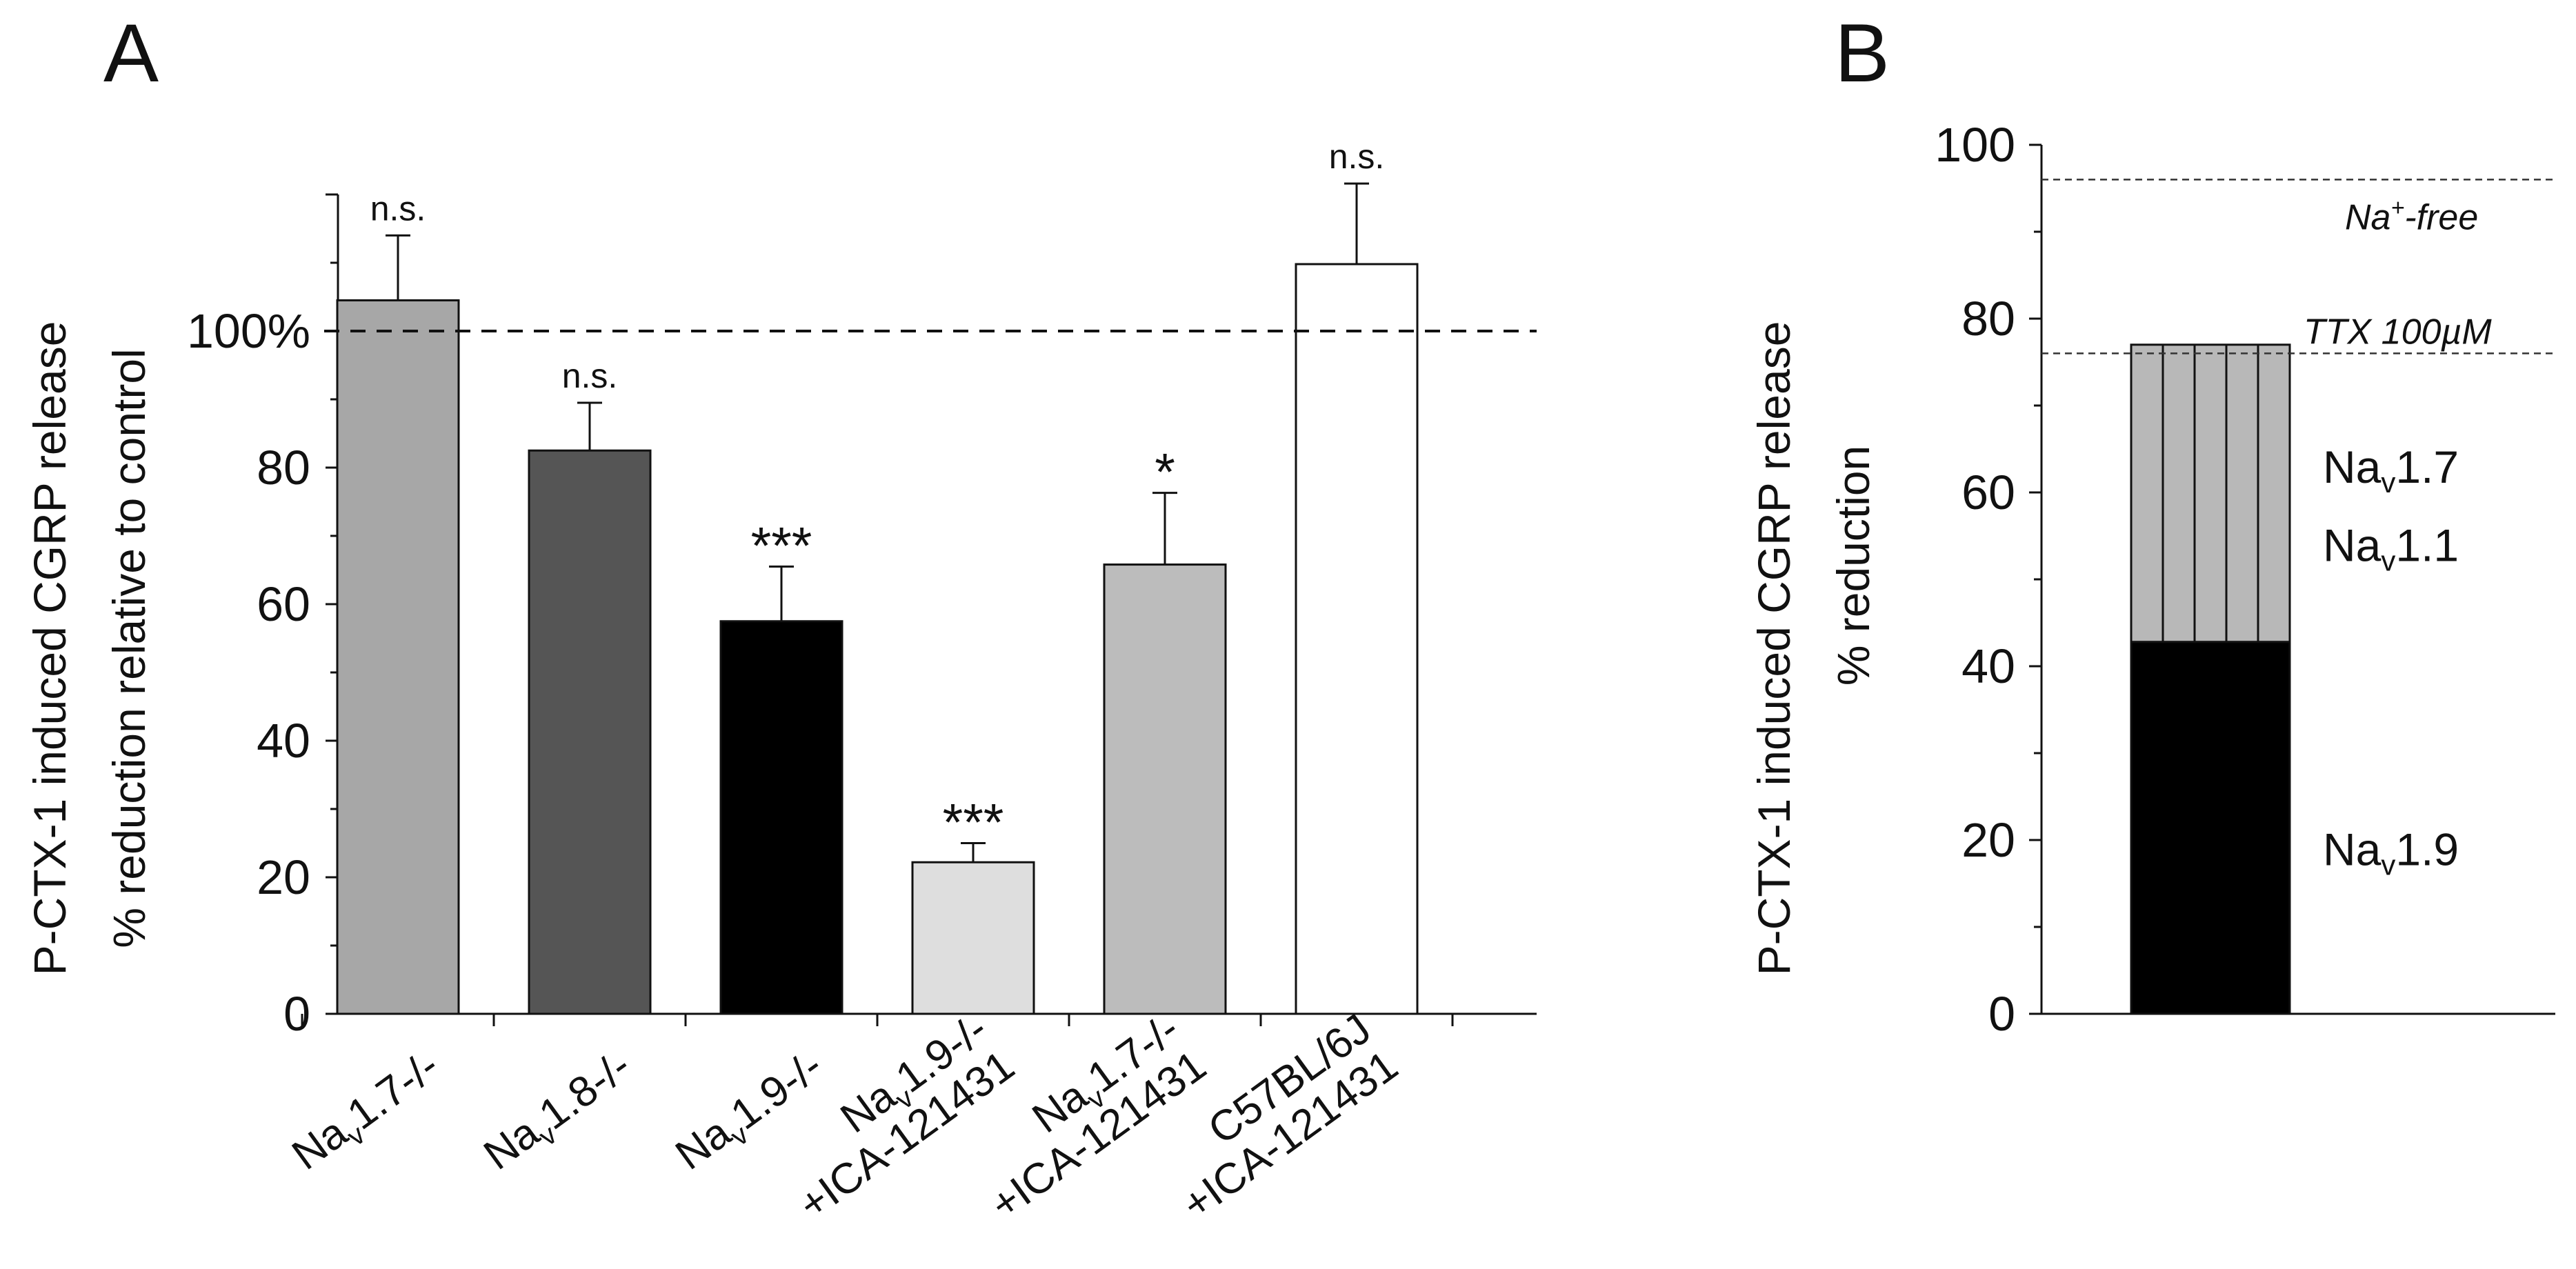 The width and height of the screenshot is (2576, 1269). I want to click on segment-label-rest: 1.7, so click(2427, 467).